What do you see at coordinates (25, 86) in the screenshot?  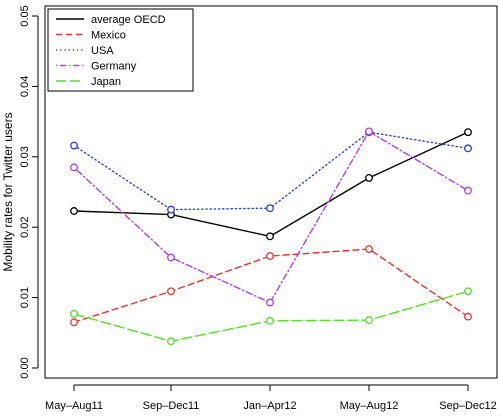 I see `y-tick-label: 0.04` at bounding box center [25, 86].